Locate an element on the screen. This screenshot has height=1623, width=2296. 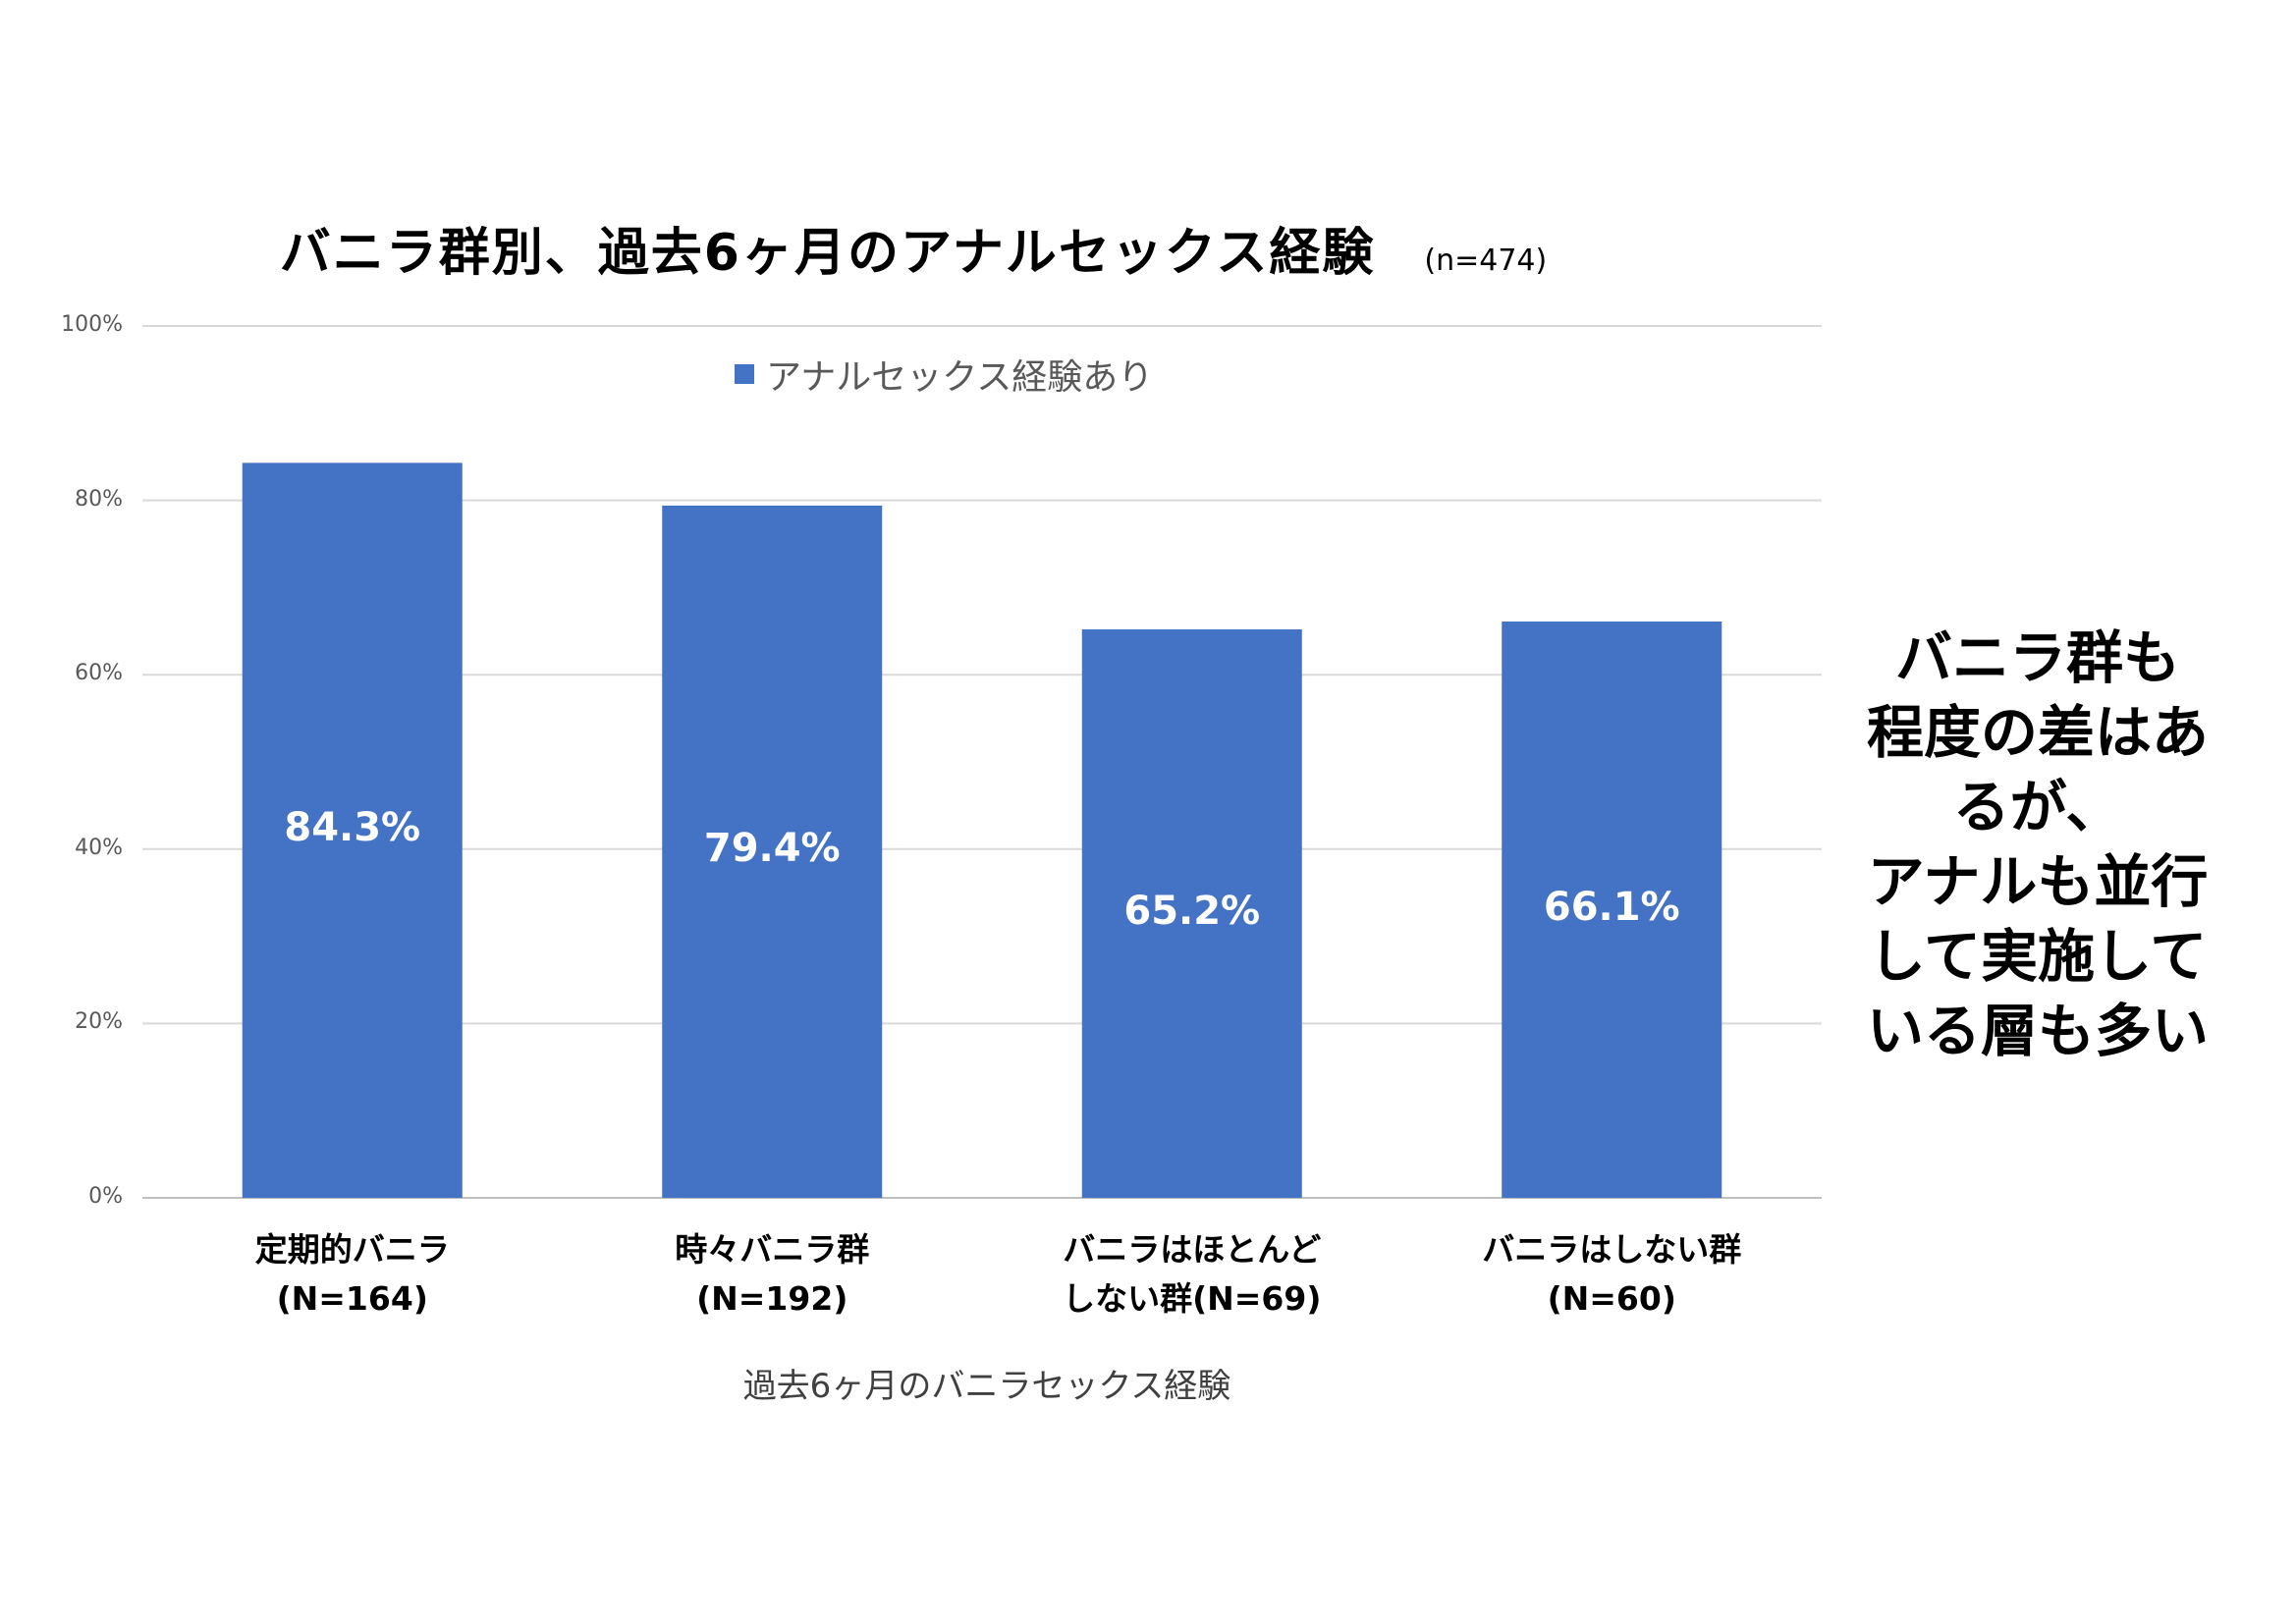
side-note-line: して実施して is located at coordinates (2038, 956).